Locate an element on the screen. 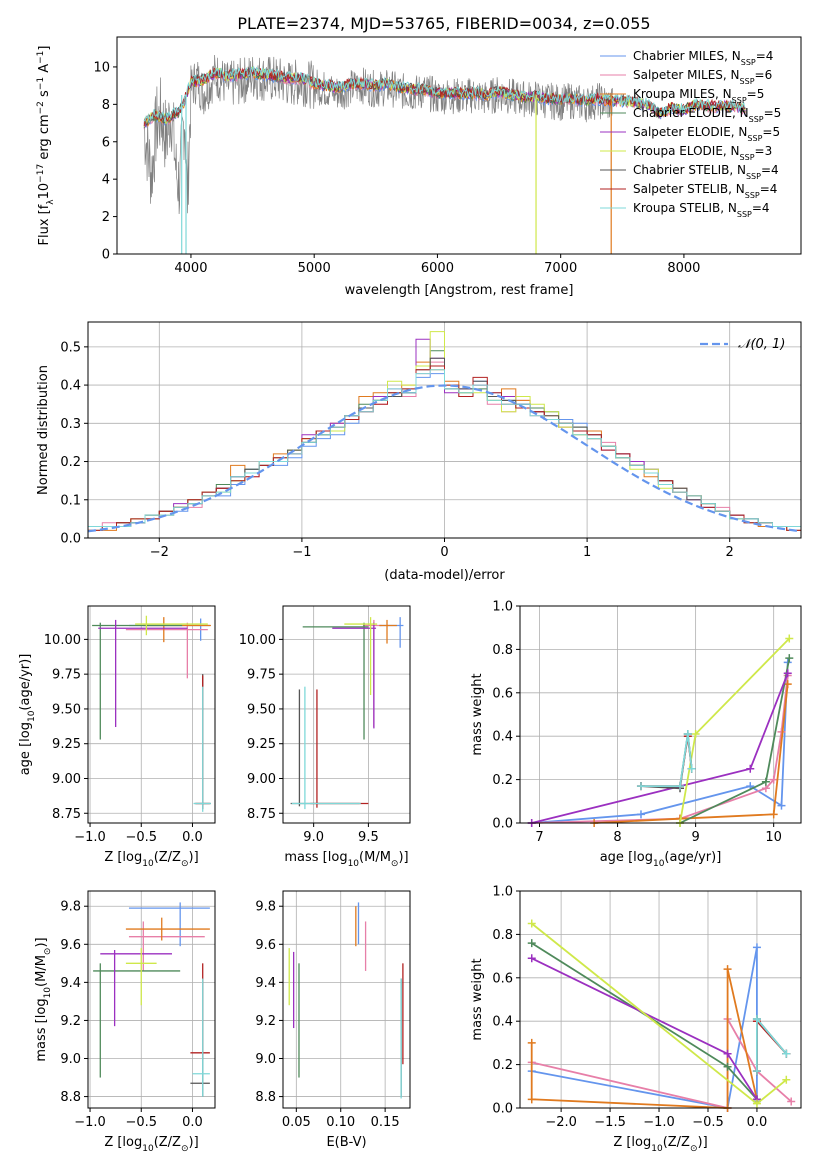 Image resolution: width=819 pixels, height=1174 pixels. weight-z-plot-area is located at coordinates (661, 1015).